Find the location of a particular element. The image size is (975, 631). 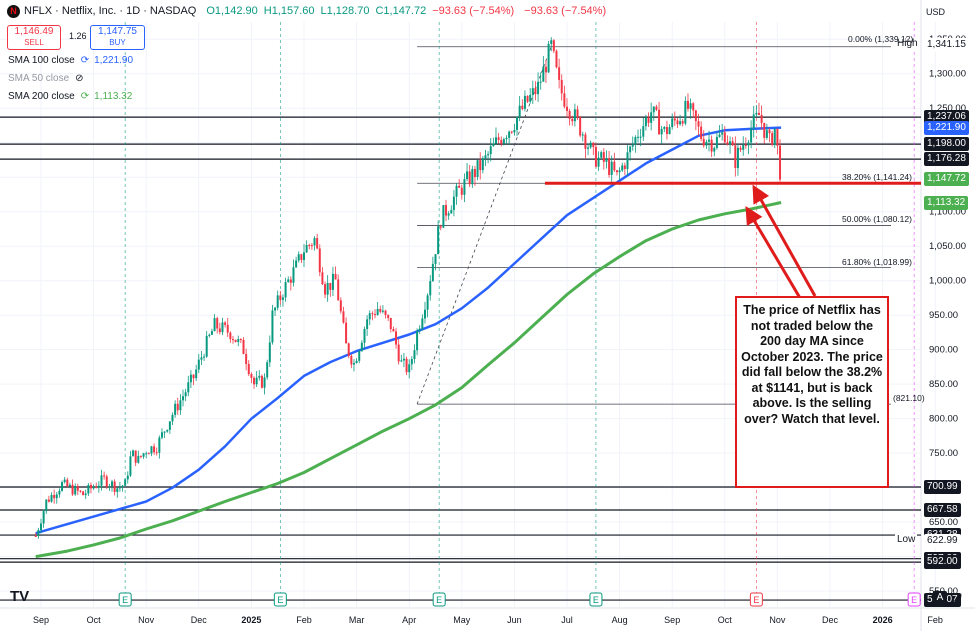

earnings-marker-label: E is located at coordinates (756, 600).